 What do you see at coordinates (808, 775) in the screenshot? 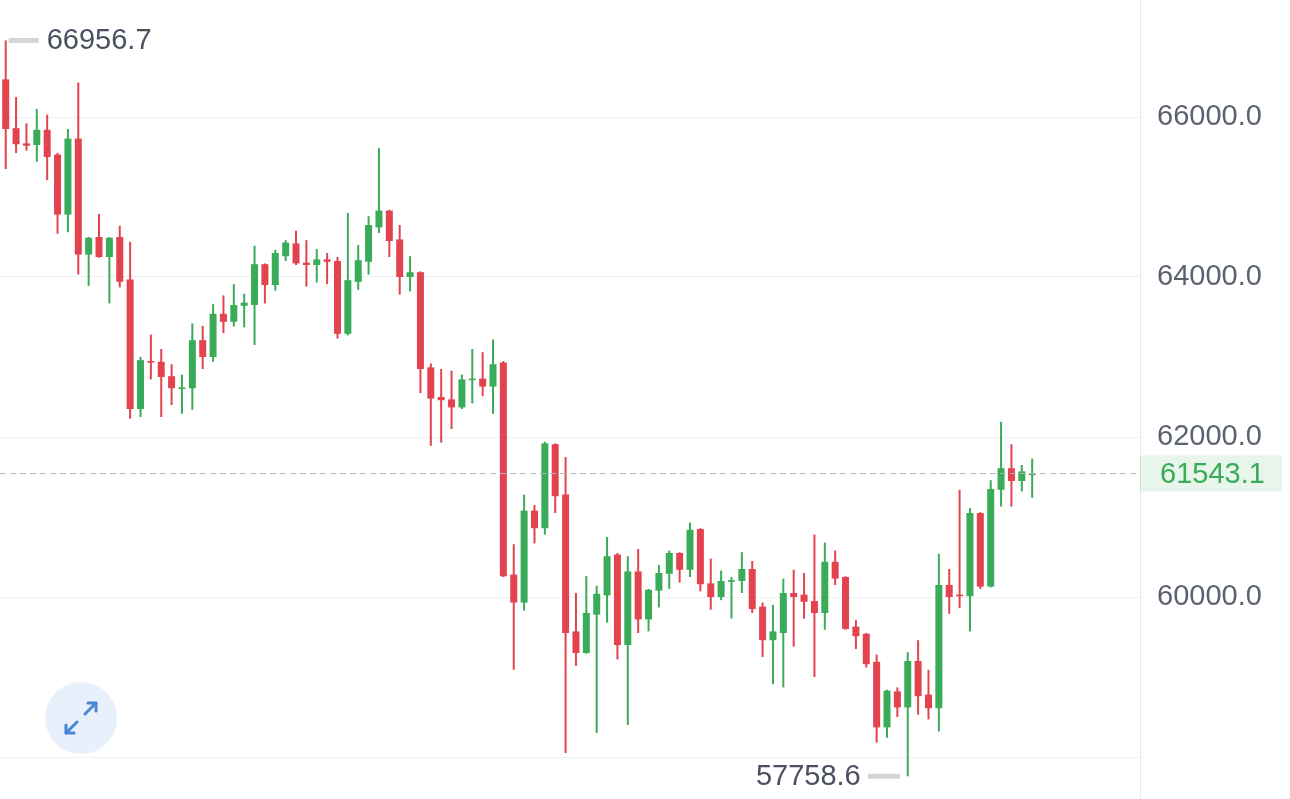
I see `annotation: 57758.6` at bounding box center [808, 775].